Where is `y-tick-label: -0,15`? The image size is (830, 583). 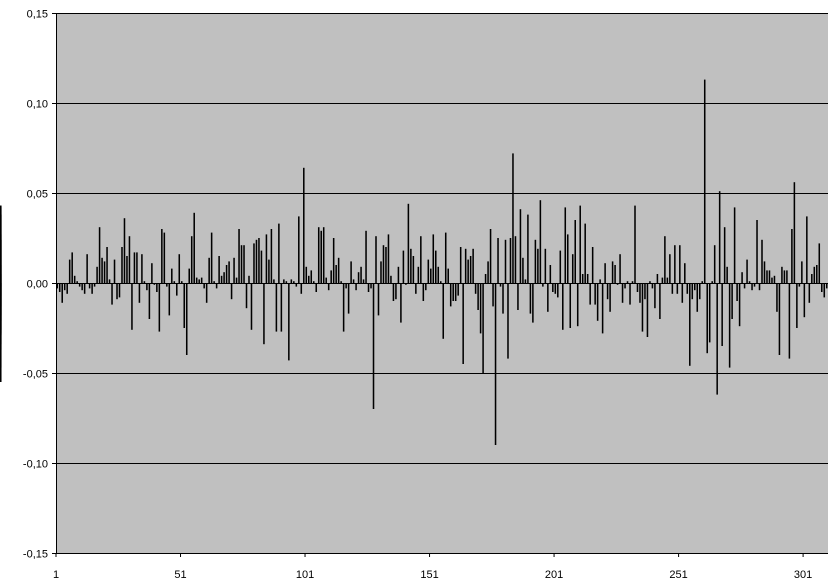
y-tick-label: -0,15 is located at coordinates (35, 555).